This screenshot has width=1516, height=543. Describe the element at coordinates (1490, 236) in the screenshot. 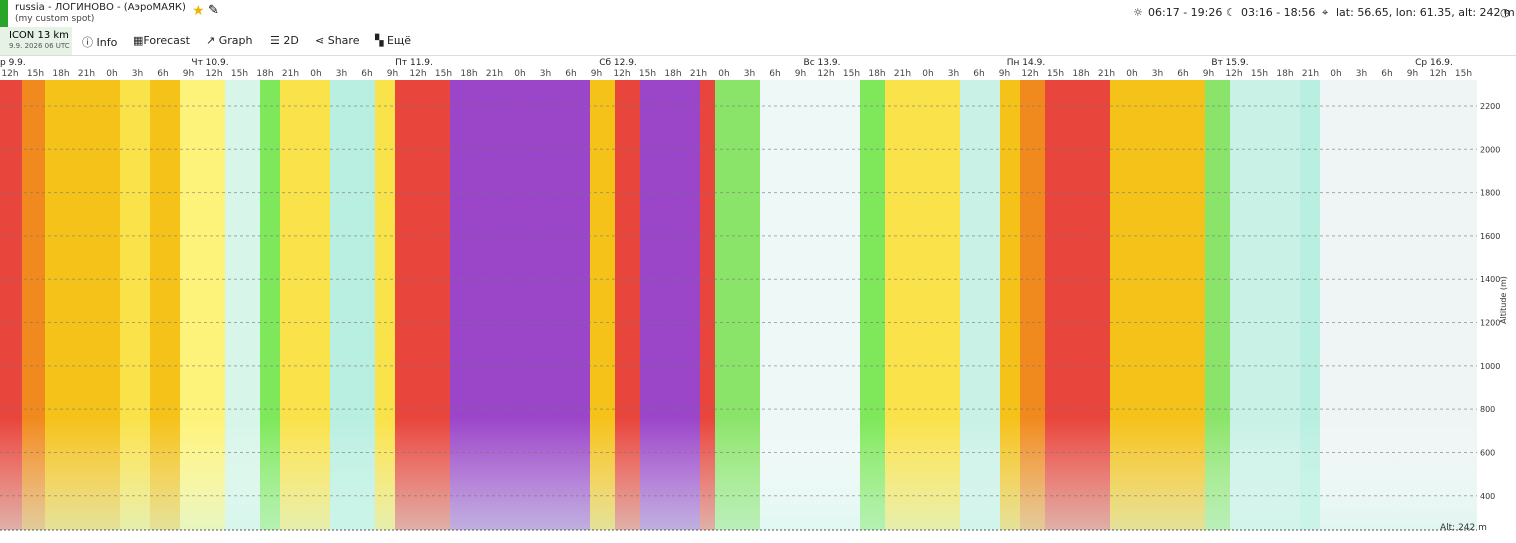

I see `altitude-tick-label: 1600` at that location.